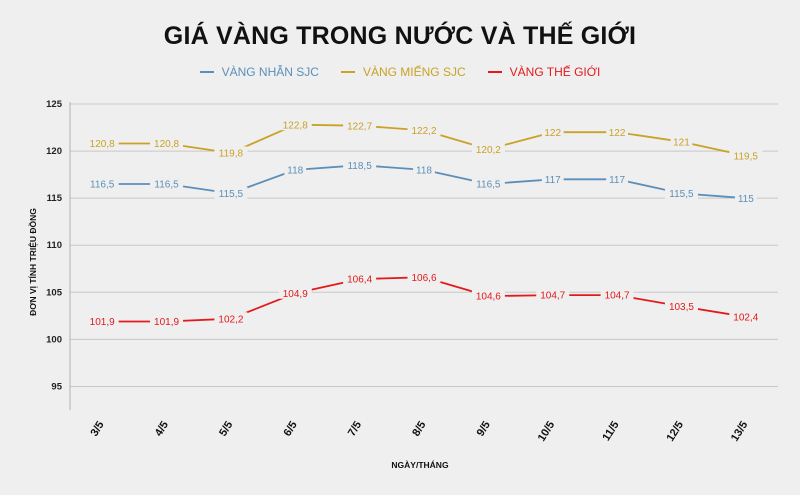  What do you see at coordinates (484, 428) in the screenshot?
I see `x-tick-label: 9/5` at bounding box center [484, 428].